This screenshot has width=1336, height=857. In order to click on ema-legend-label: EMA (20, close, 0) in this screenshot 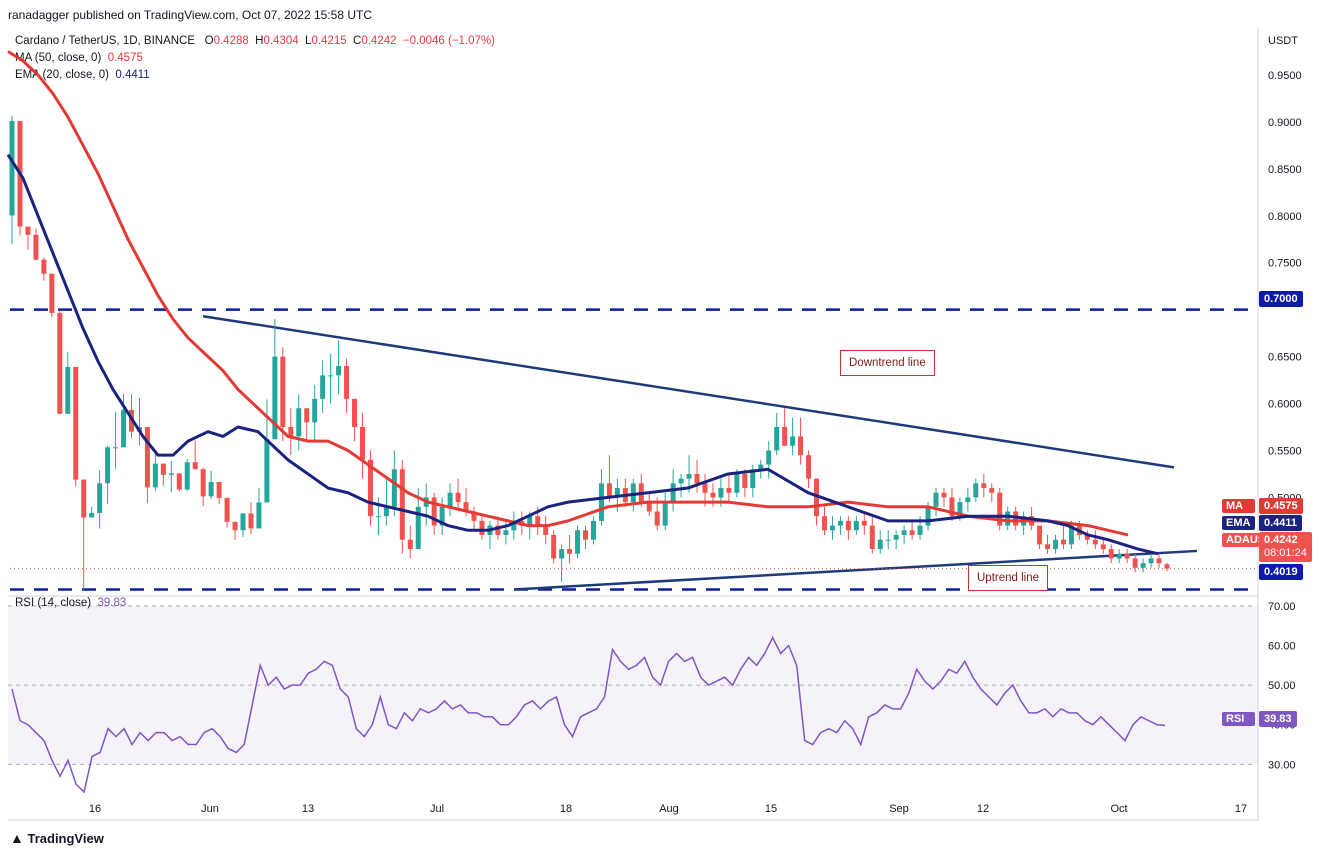, I will do `click(62, 75)`.